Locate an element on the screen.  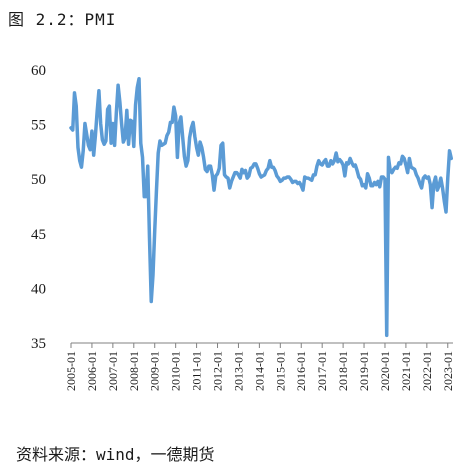
x-tick-label: 2022-01 is located at coordinates (427, 371).